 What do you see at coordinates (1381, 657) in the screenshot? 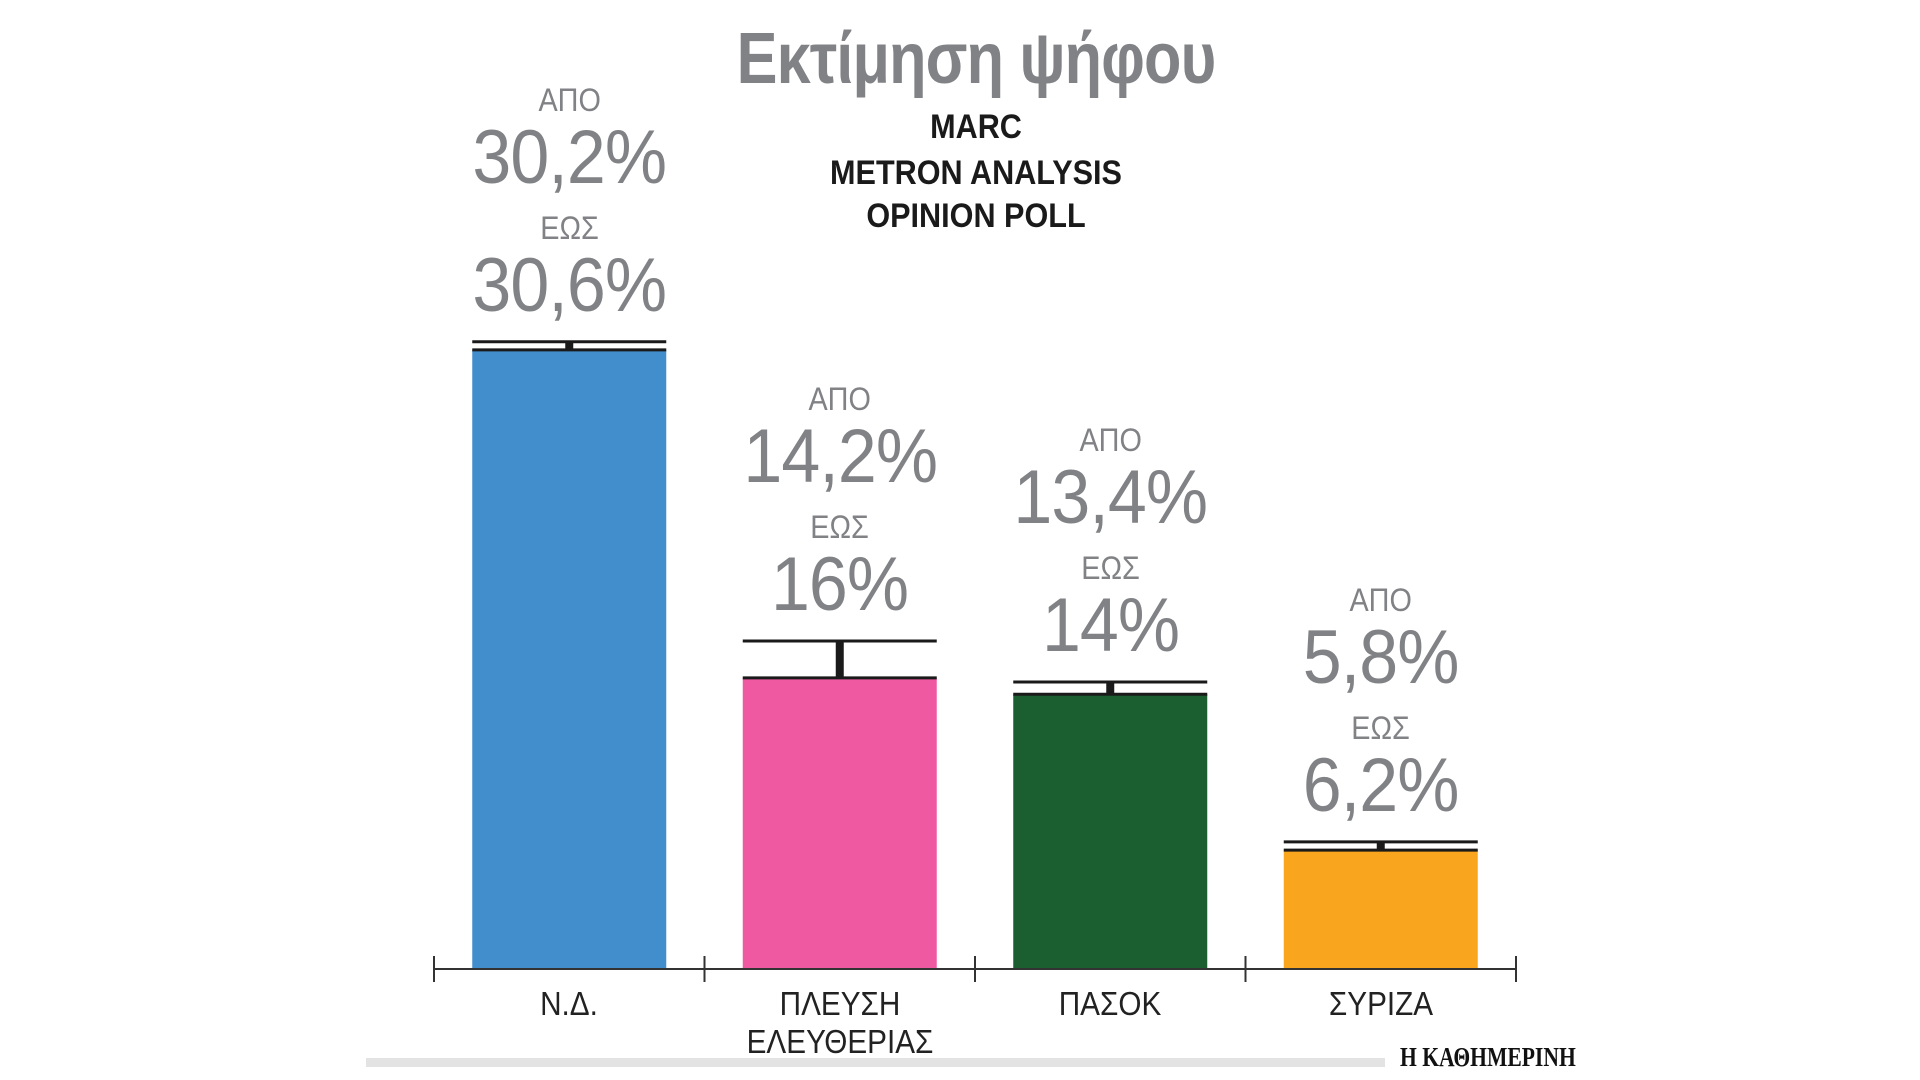
I see `range-value: 5,8%` at bounding box center [1381, 657].